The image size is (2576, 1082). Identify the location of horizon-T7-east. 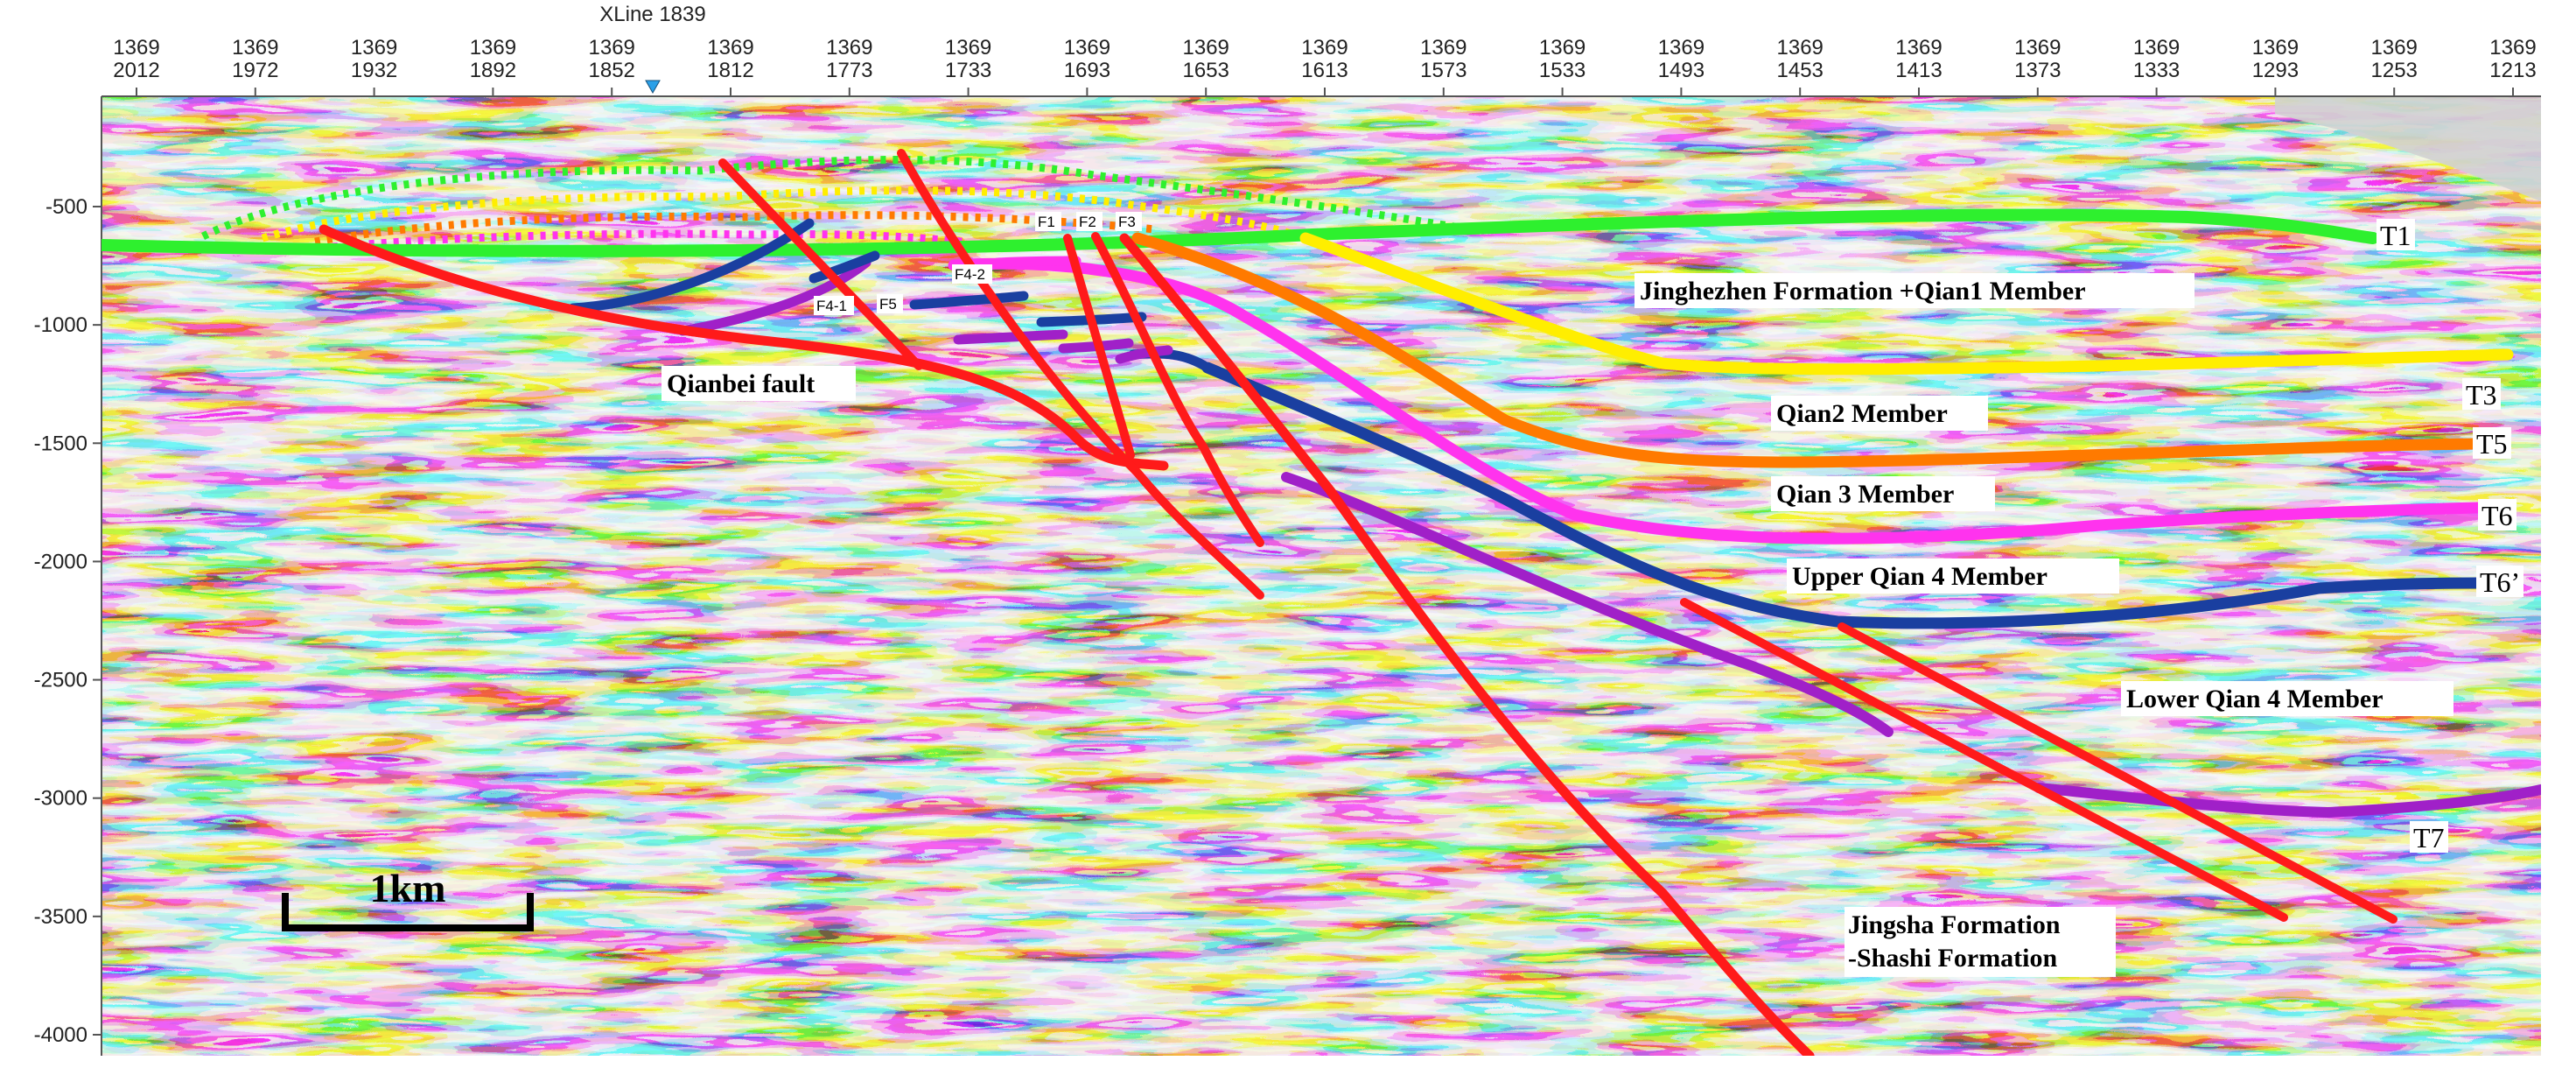
(2287, 801).